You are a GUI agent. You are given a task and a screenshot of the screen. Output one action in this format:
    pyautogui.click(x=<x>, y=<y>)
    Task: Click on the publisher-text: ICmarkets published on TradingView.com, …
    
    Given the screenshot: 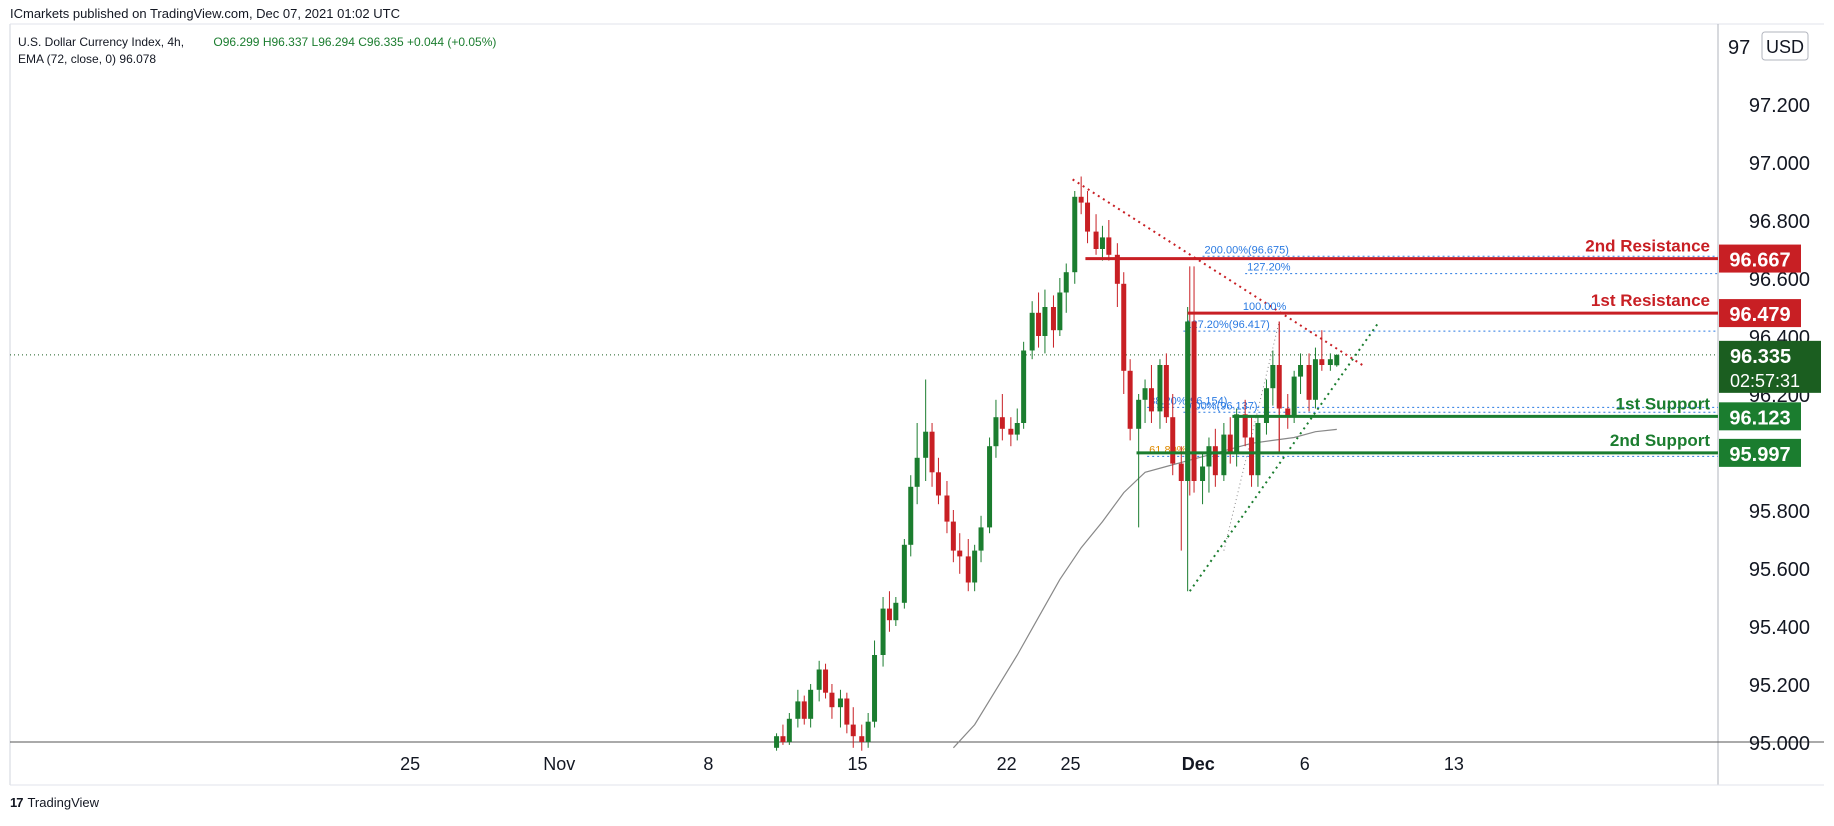 What is the action you would take?
    pyautogui.click(x=205, y=13)
    